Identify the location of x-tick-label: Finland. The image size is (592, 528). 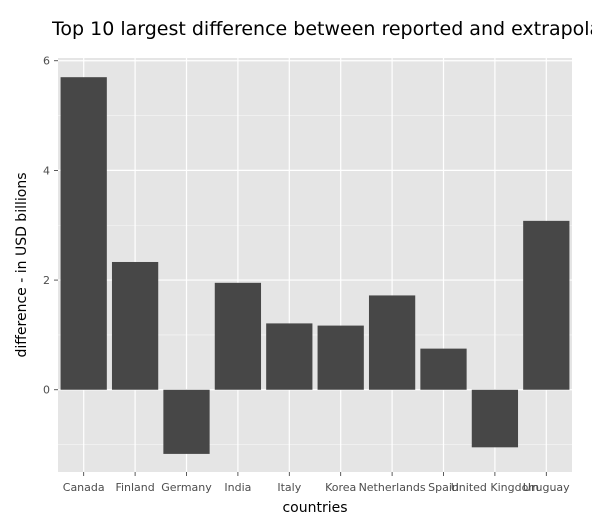
(134, 487).